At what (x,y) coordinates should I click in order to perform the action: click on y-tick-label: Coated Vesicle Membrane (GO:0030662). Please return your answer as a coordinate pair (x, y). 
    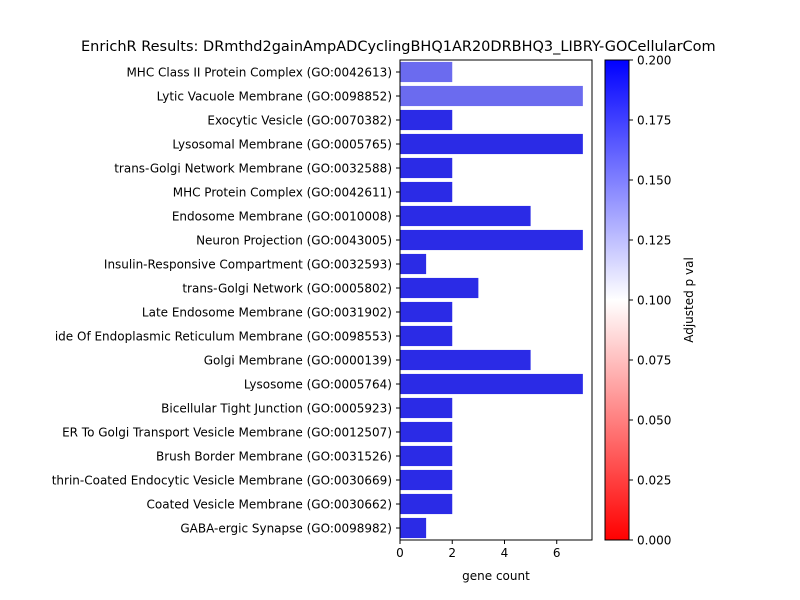
    Looking at the image, I should click on (269, 505).